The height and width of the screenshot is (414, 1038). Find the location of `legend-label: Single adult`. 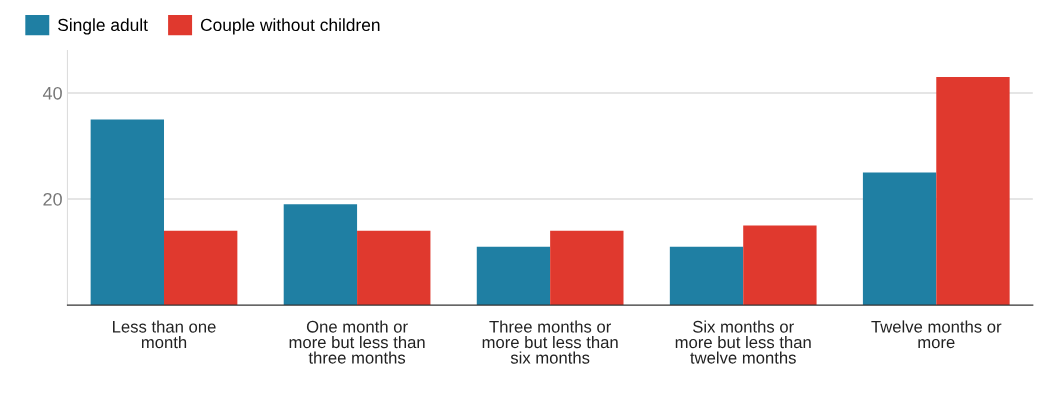

legend-label: Single adult is located at coordinates (103, 26).